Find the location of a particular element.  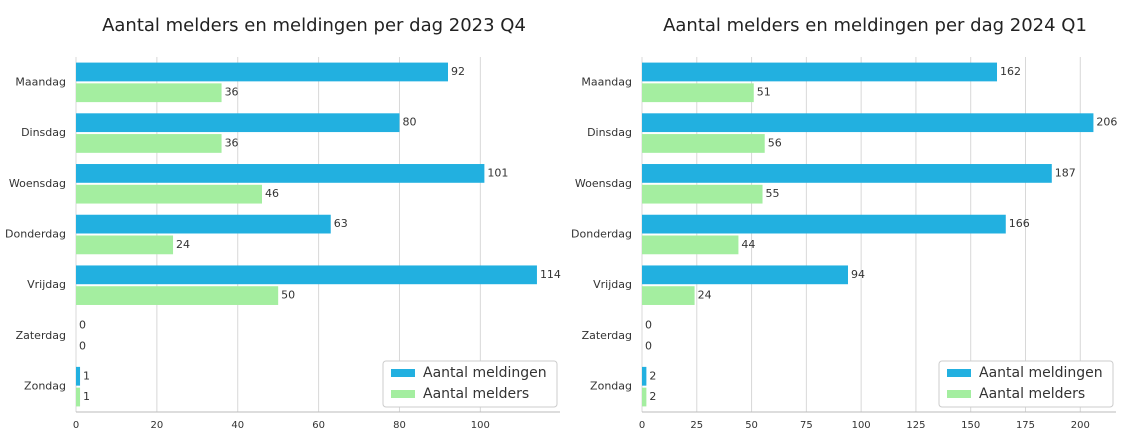

value-label: 55 is located at coordinates (773, 193).